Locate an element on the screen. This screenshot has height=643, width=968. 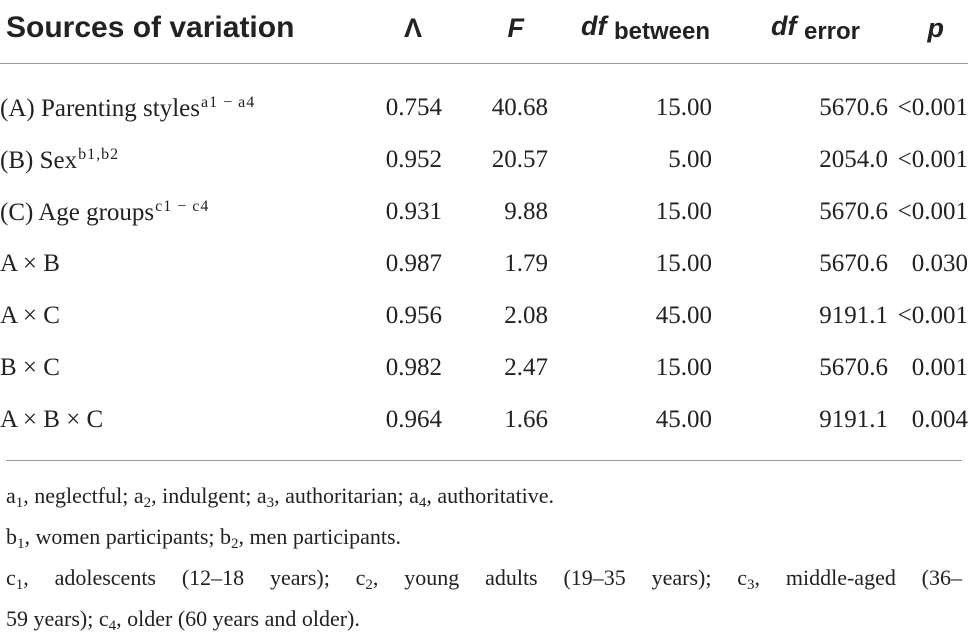
header-df-error: df error is located at coordinates (800, 28).